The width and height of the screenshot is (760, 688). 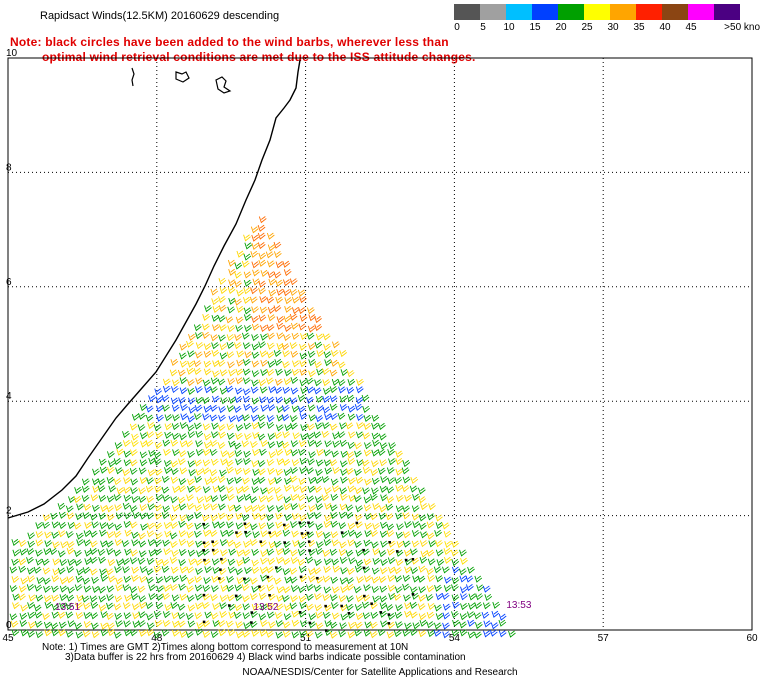 What do you see at coordinates (8, 638) in the screenshot?
I see `x-tick-label: 45` at bounding box center [8, 638].